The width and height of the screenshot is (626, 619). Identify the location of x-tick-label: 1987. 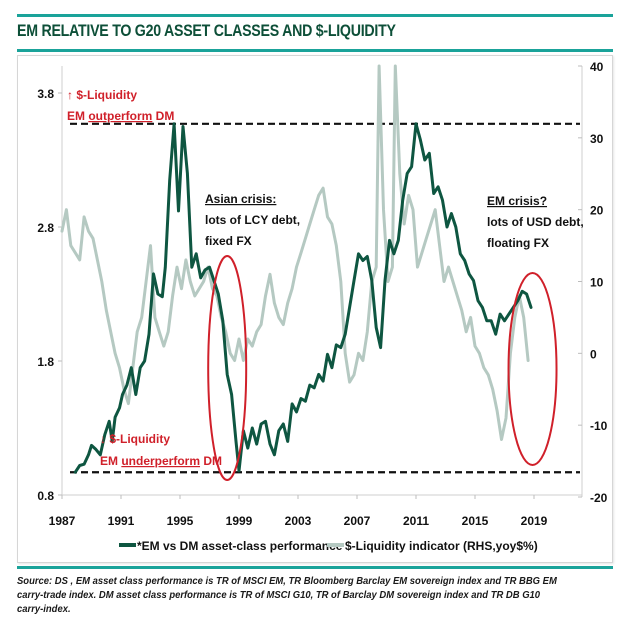
(62, 521).